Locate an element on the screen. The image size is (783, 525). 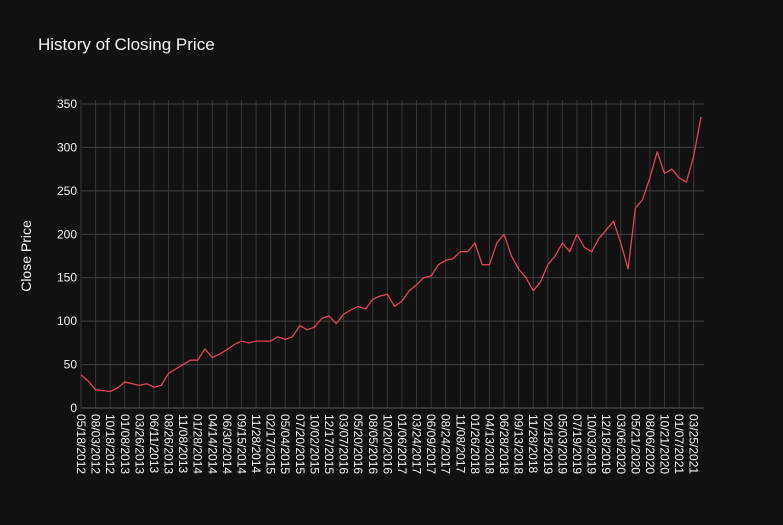
x-tick-label: 08/06/2020 is located at coordinates (650, 444).